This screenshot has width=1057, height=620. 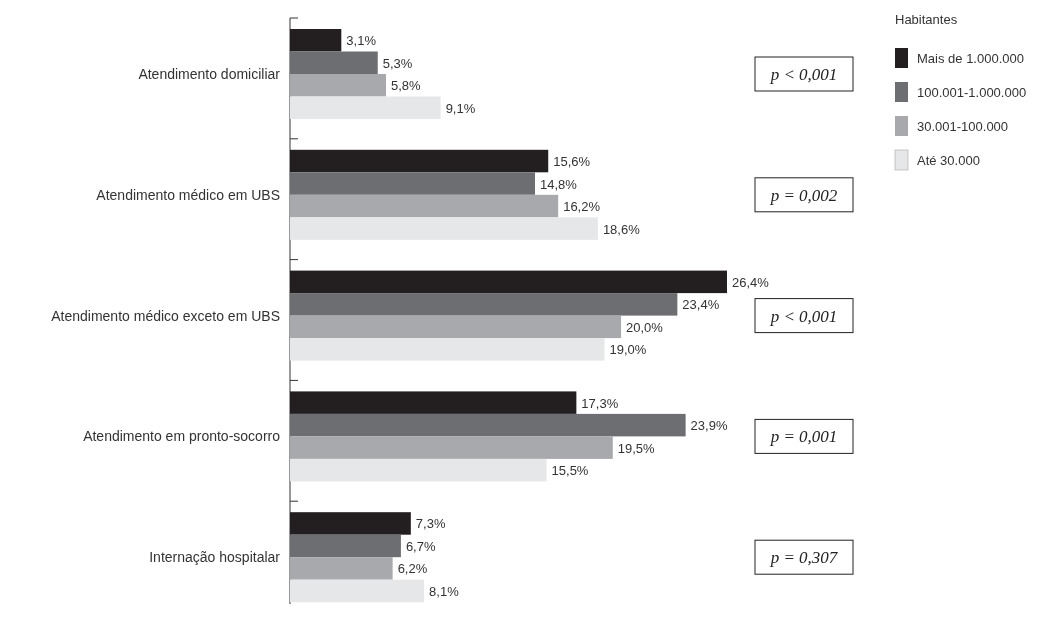 I want to click on legend-label: 100.001-1.000.000, so click(x=972, y=92).